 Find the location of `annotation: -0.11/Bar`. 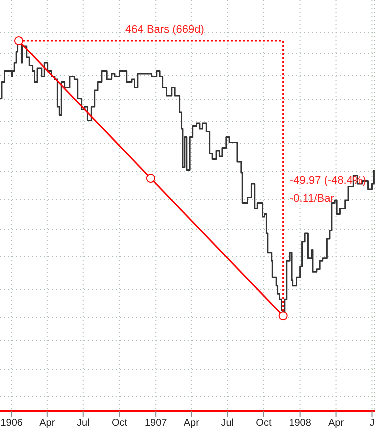

annotation: -0.11/Bar is located at coordinates (312, 199).